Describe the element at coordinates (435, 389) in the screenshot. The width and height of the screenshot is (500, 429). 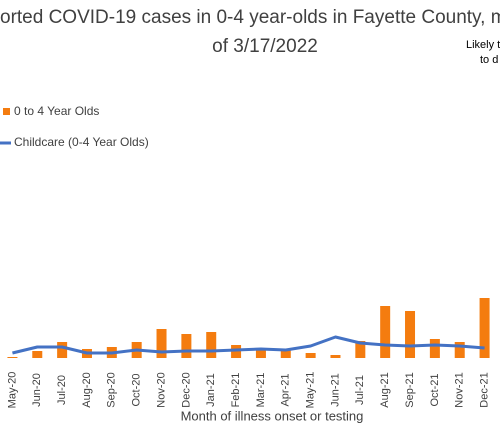
I see `x-tick-label: Oct-21` at that location.